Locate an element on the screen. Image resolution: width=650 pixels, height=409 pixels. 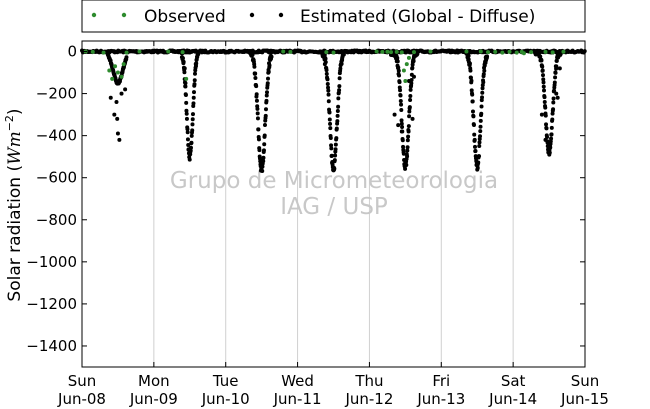
x-tick-label-date: Jun-15 is located at coordinates (584, 399).